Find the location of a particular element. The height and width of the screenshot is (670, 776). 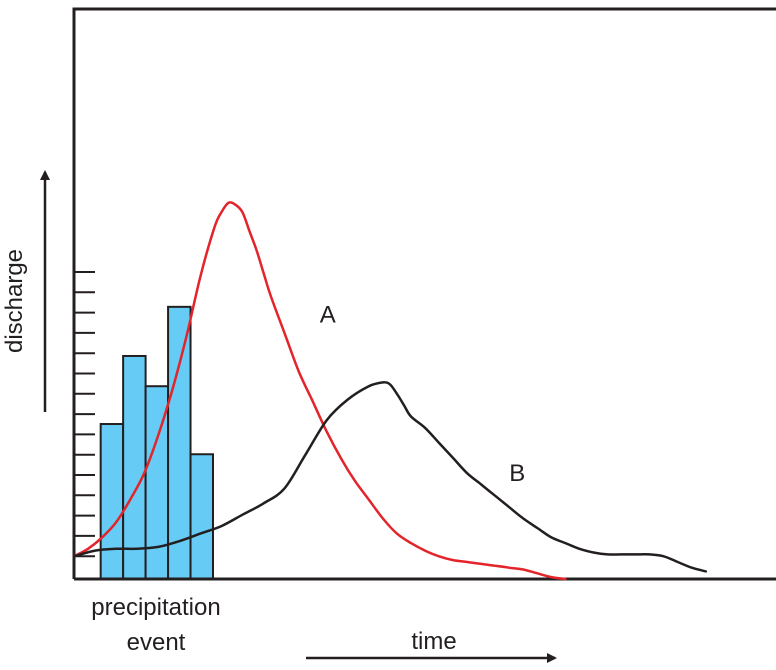

y-axis-label: discharge is located at coordinates (14, 301).